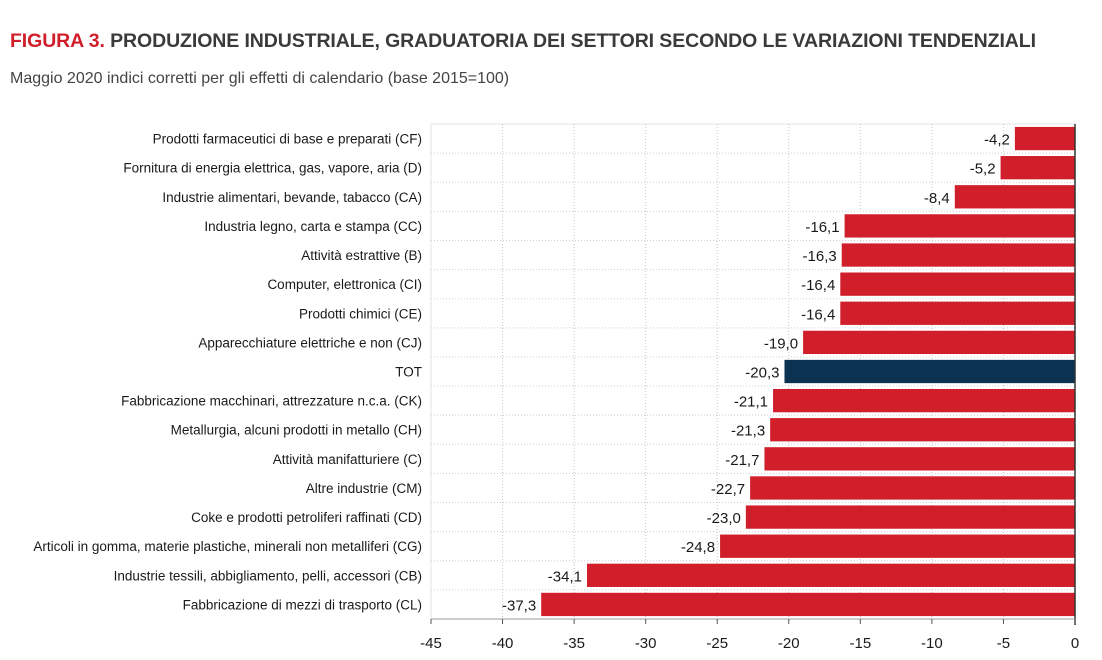 Image resolution: width=1102 pixels, height=660 pixels. Describe the element at coordinates (997, 140) in the screenshot. I see `data-label: -4,2` at that location.